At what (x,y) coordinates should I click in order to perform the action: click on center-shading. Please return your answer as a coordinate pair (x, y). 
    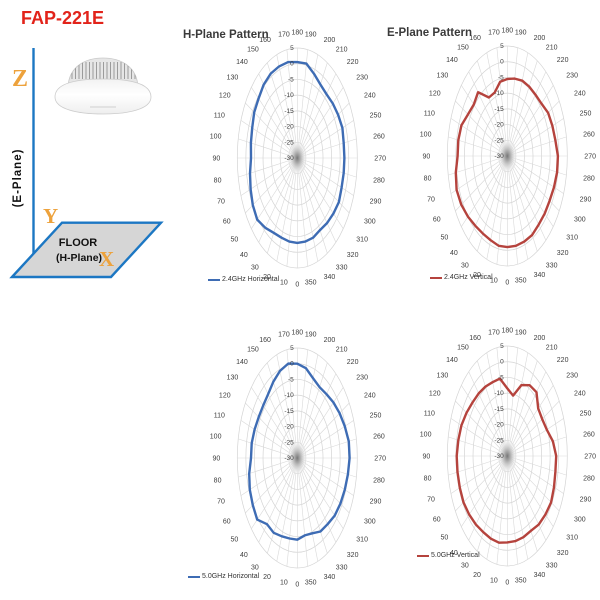
    Looking at the image, I should click on (297, 158).